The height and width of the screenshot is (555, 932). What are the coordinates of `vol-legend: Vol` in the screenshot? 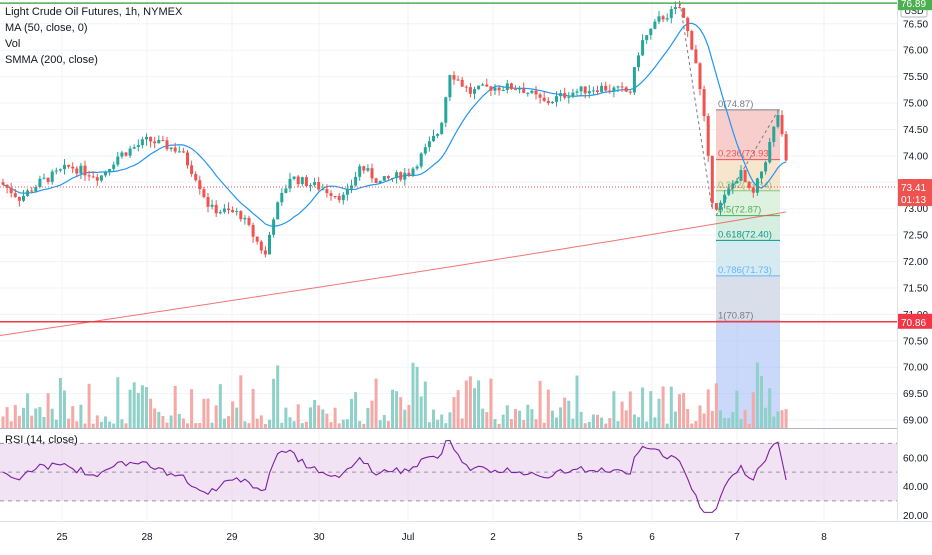 It's located at (13, 44).